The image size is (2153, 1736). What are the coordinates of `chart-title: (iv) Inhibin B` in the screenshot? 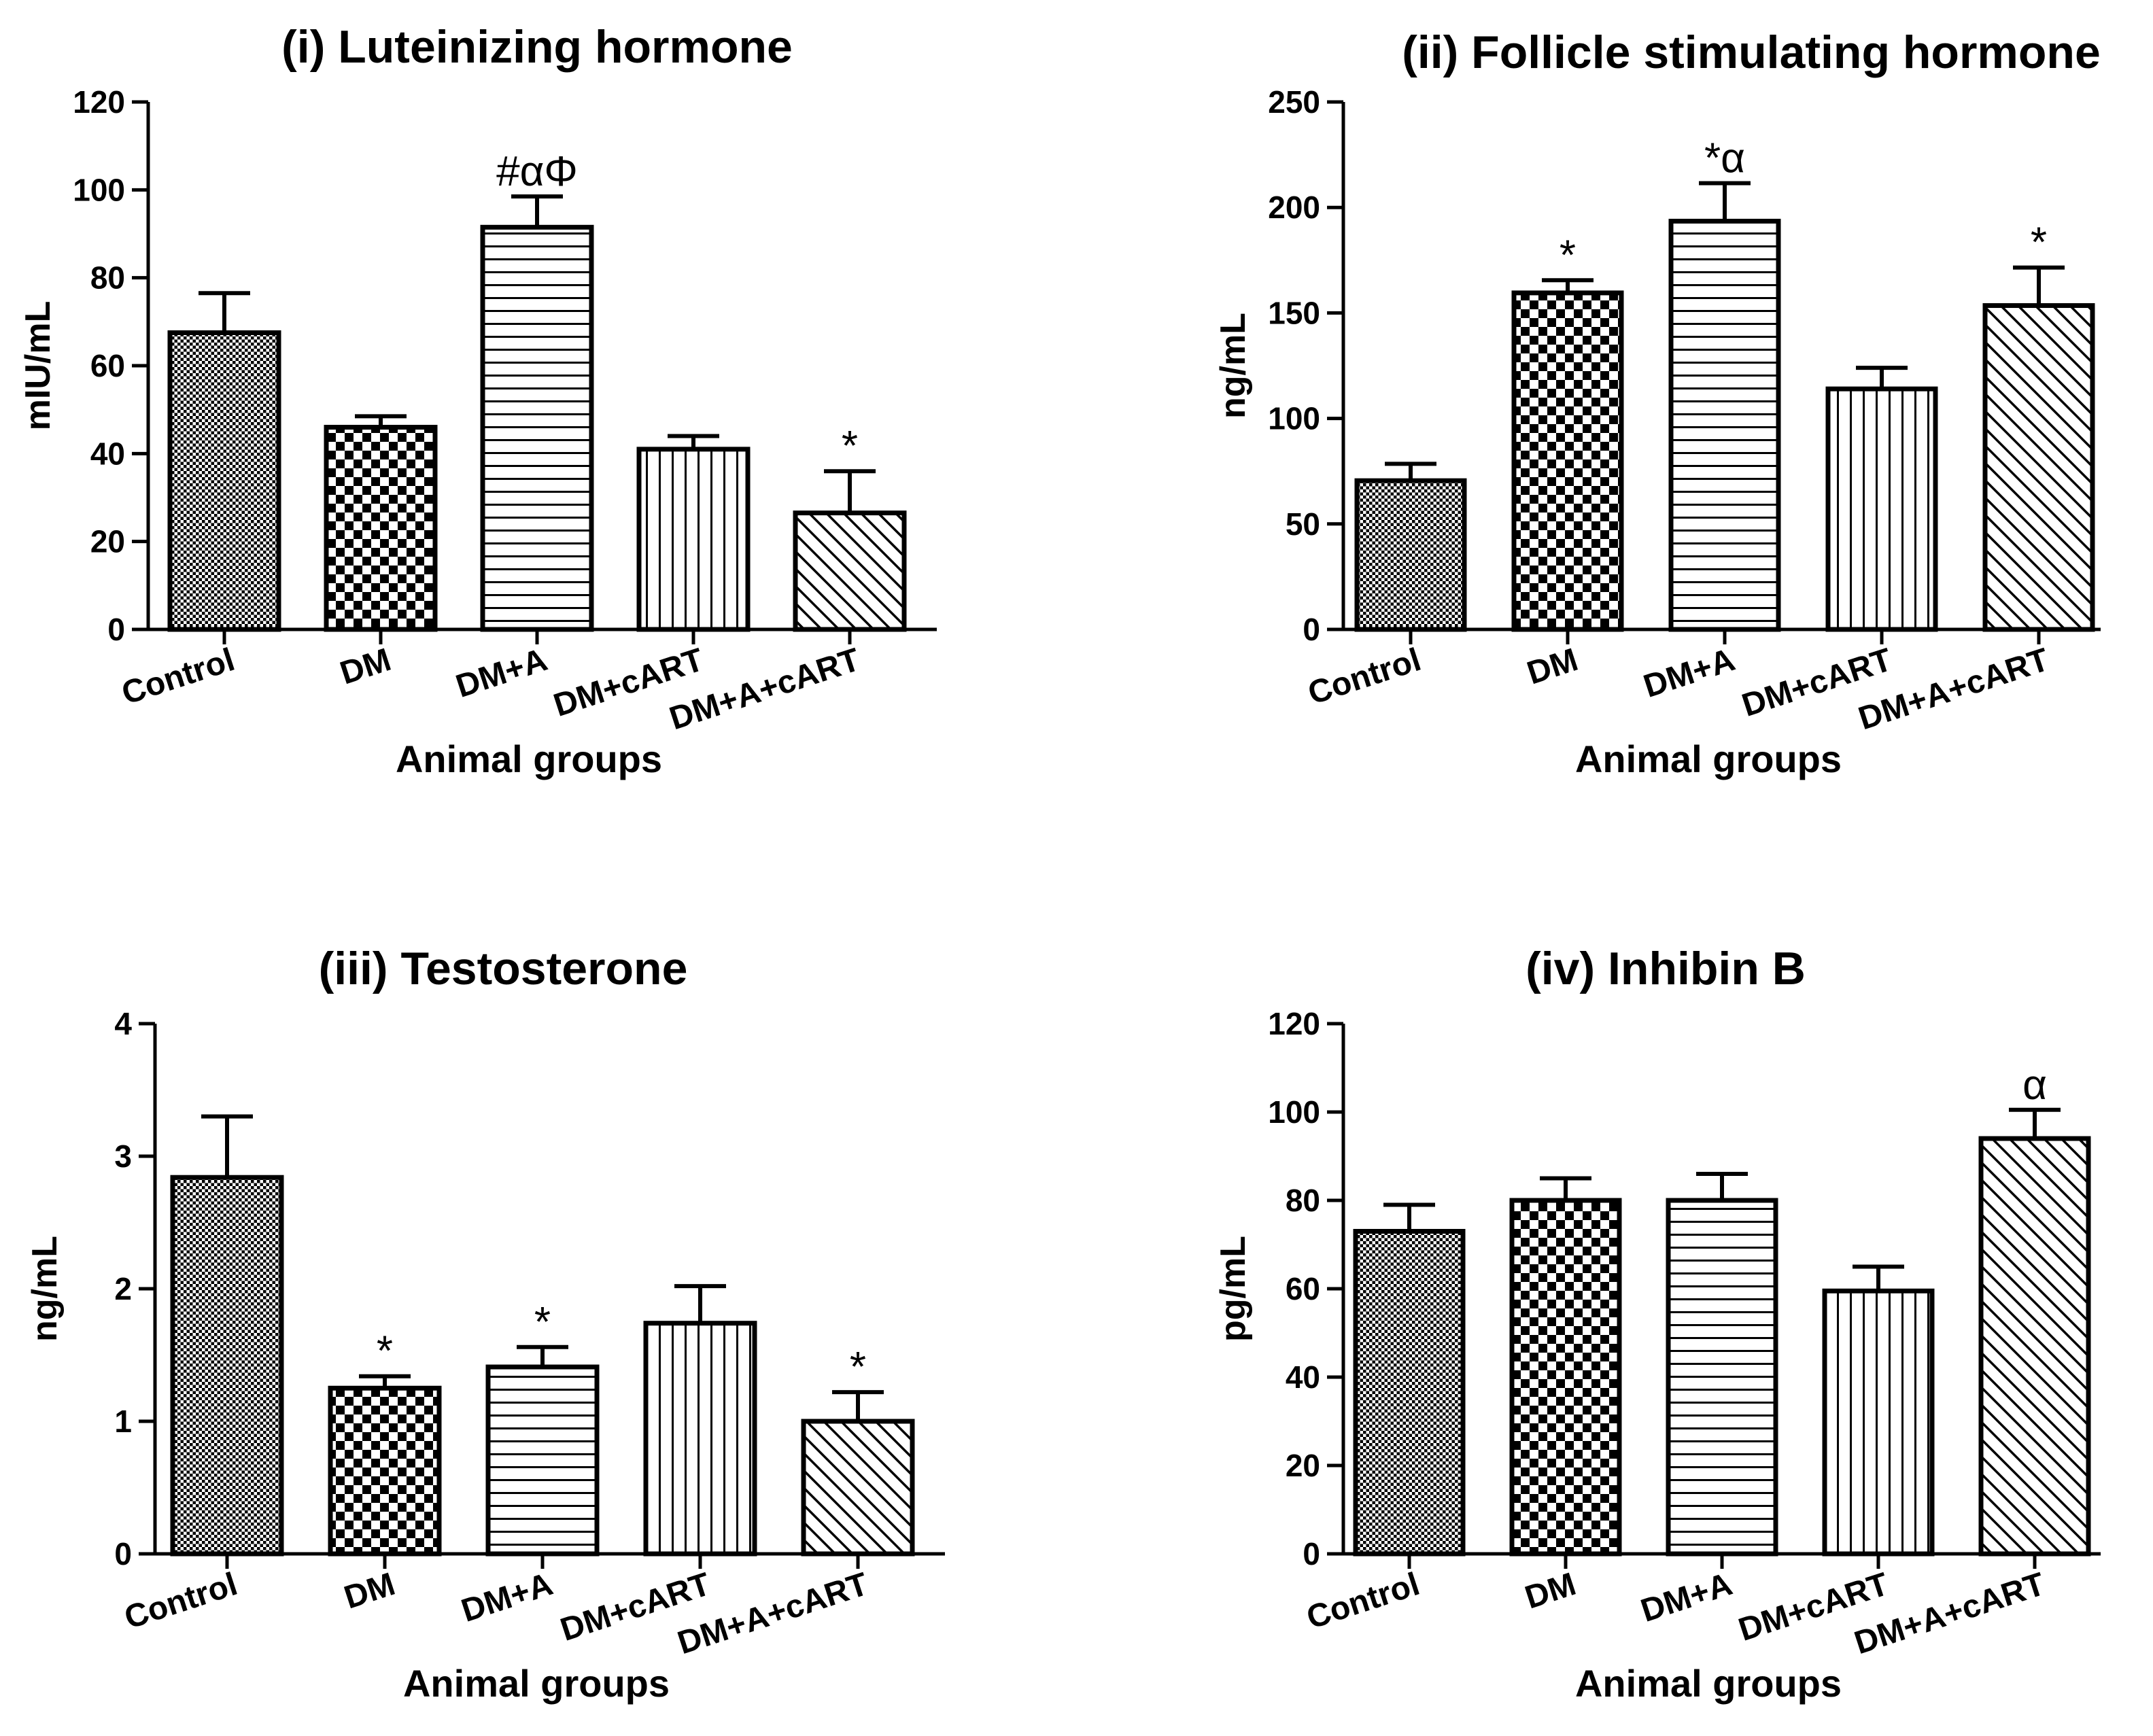 It's located at (1666, 968).